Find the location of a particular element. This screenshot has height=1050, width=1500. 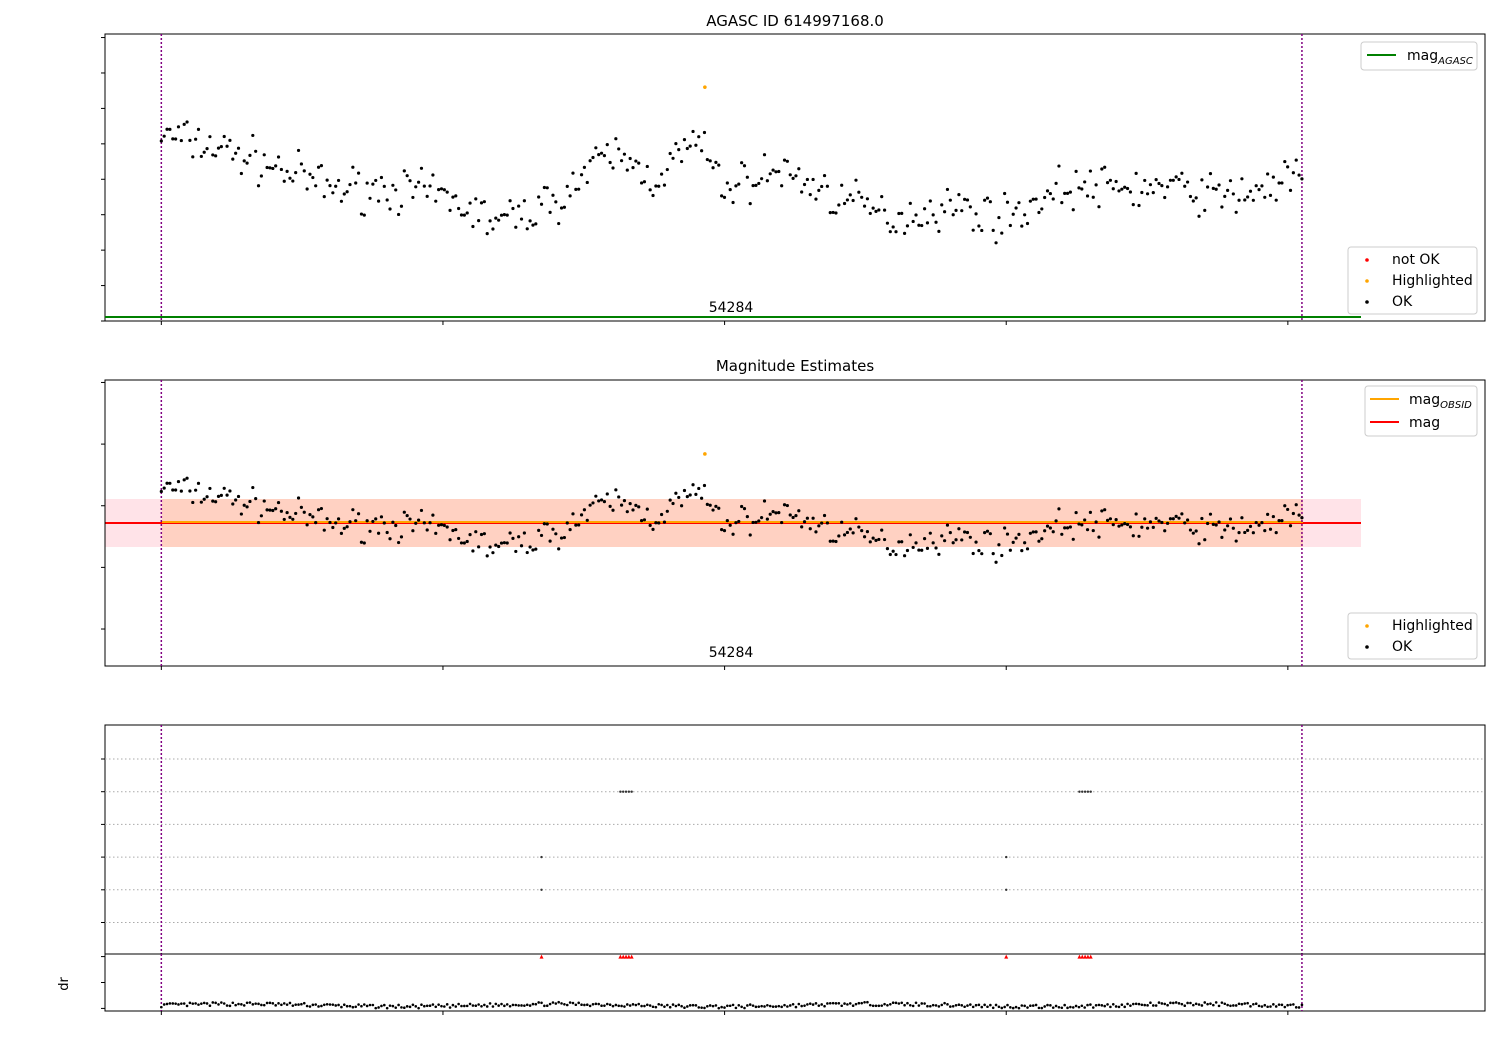

dr-axis-label: dr is located at coordinates (64, 984).